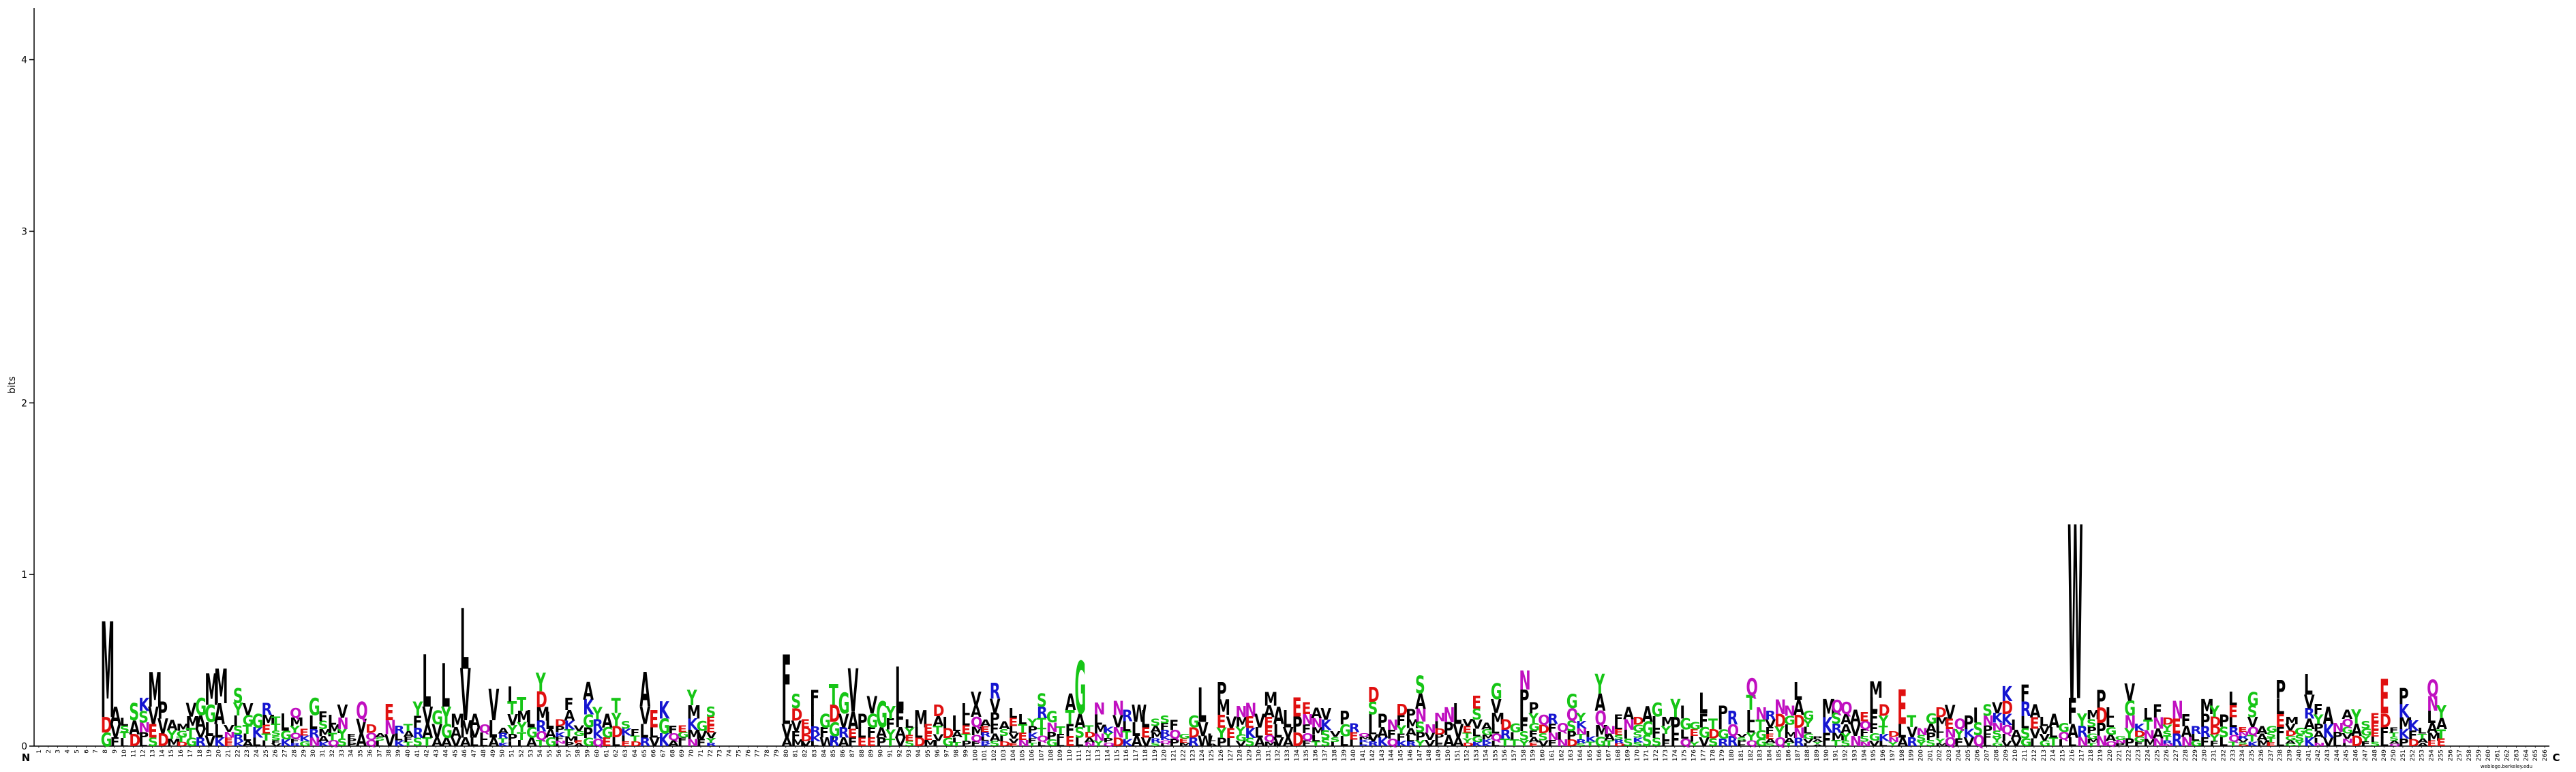 This screenshot has width=2576, height=772. I want to click on logo-letter: Y, so click(1420, 744).